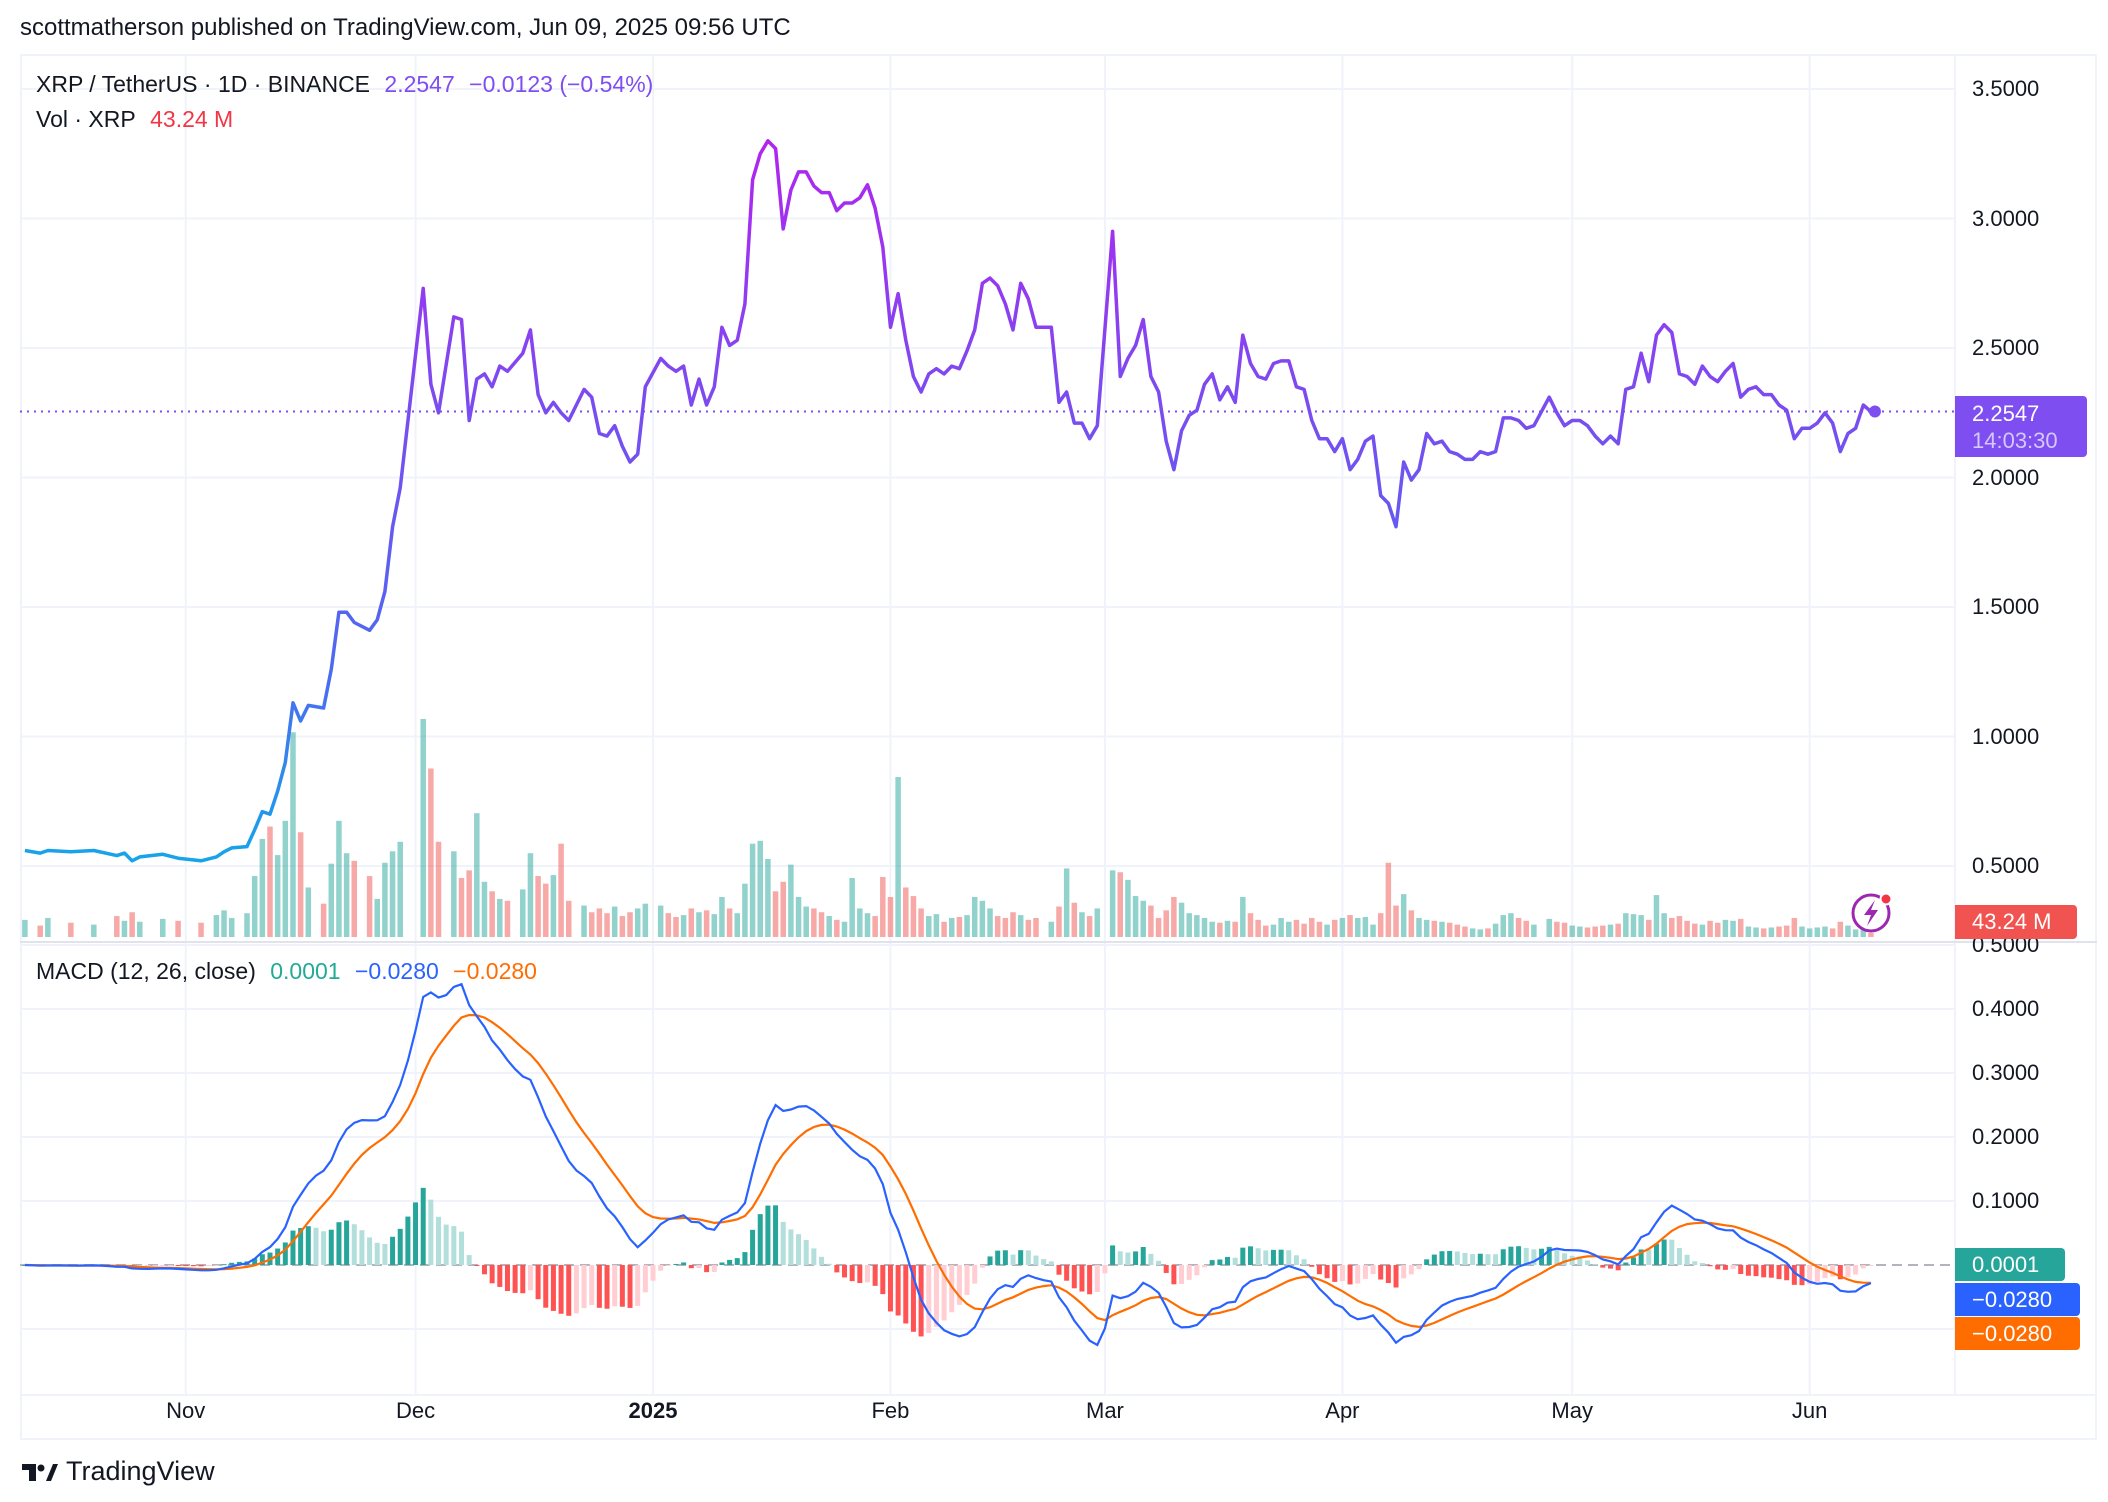  Describe the element at coordinates (138, 119) in the screenshot. I see `volume-legend: Vol · XRP 43.24 M` at that location.